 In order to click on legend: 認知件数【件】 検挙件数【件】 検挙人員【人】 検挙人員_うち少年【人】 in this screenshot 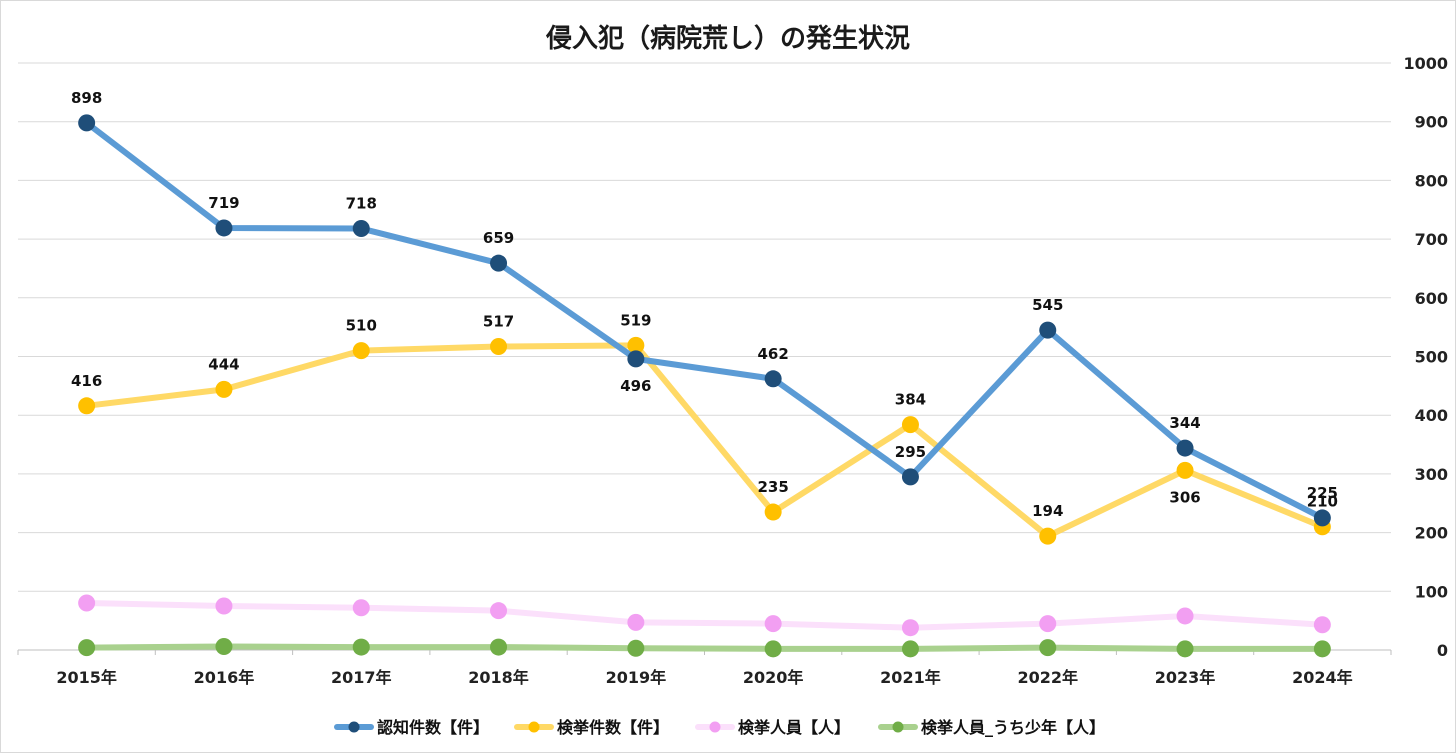, I will do `click(719, 727)`.